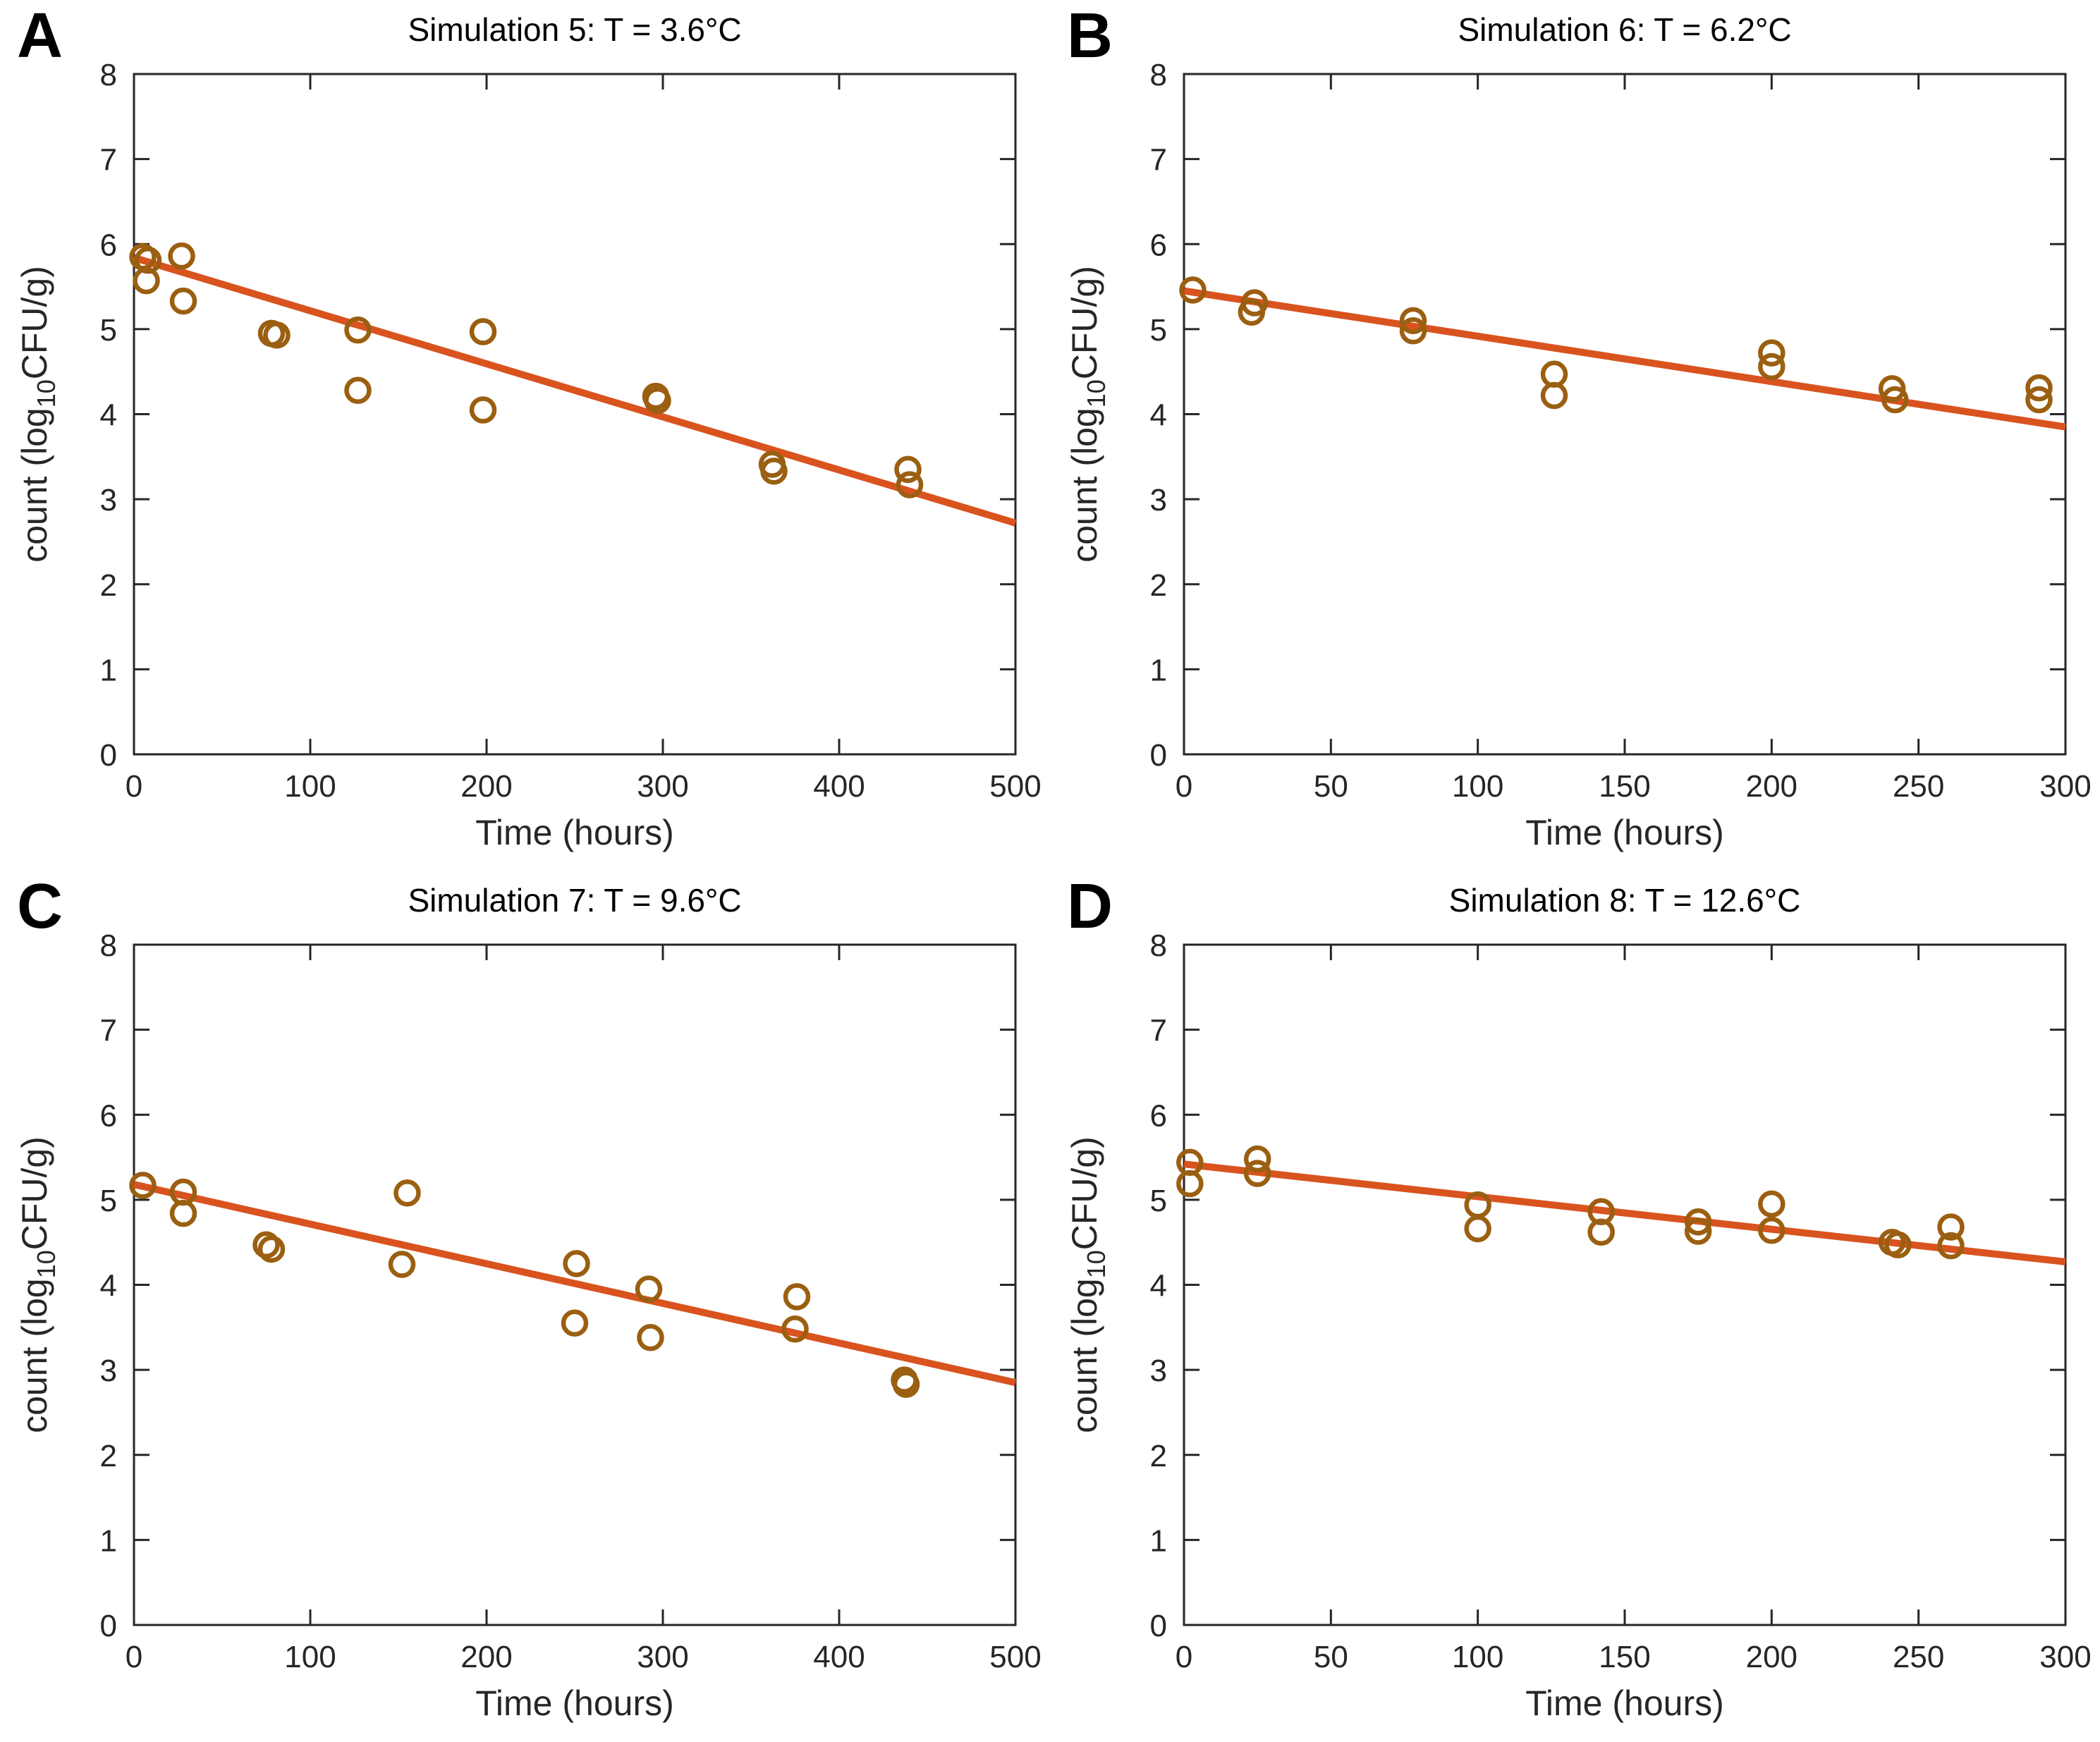  Describe the element at coordinates (1625, 900) in the screenshot. I see `chart-title: Simulation 8: T = 12.6°C` at that location.